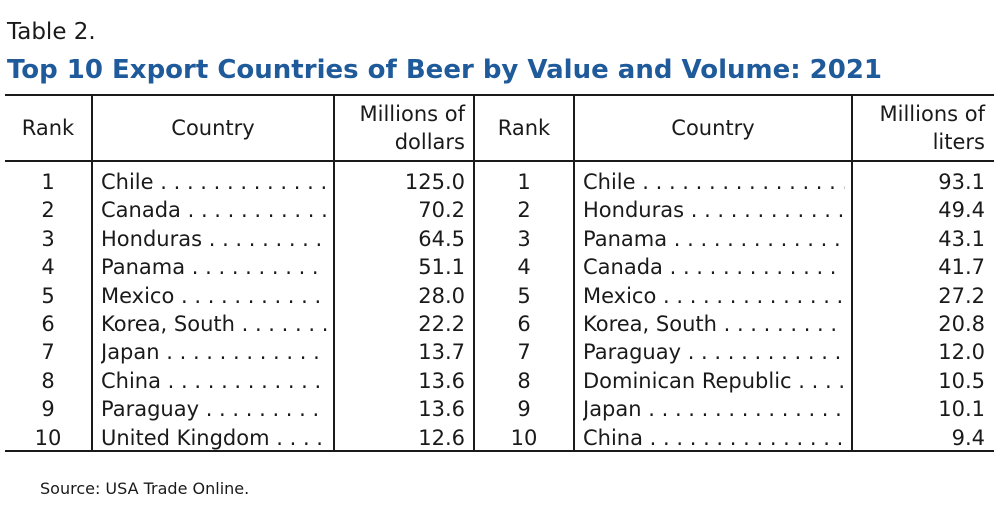 The height and width of the screenshot is (516, 1000). What do you see at coordinates (687, 381) in the screenshot?
I see `country-name: Dominican Republic` at bounding box center [687, 381].